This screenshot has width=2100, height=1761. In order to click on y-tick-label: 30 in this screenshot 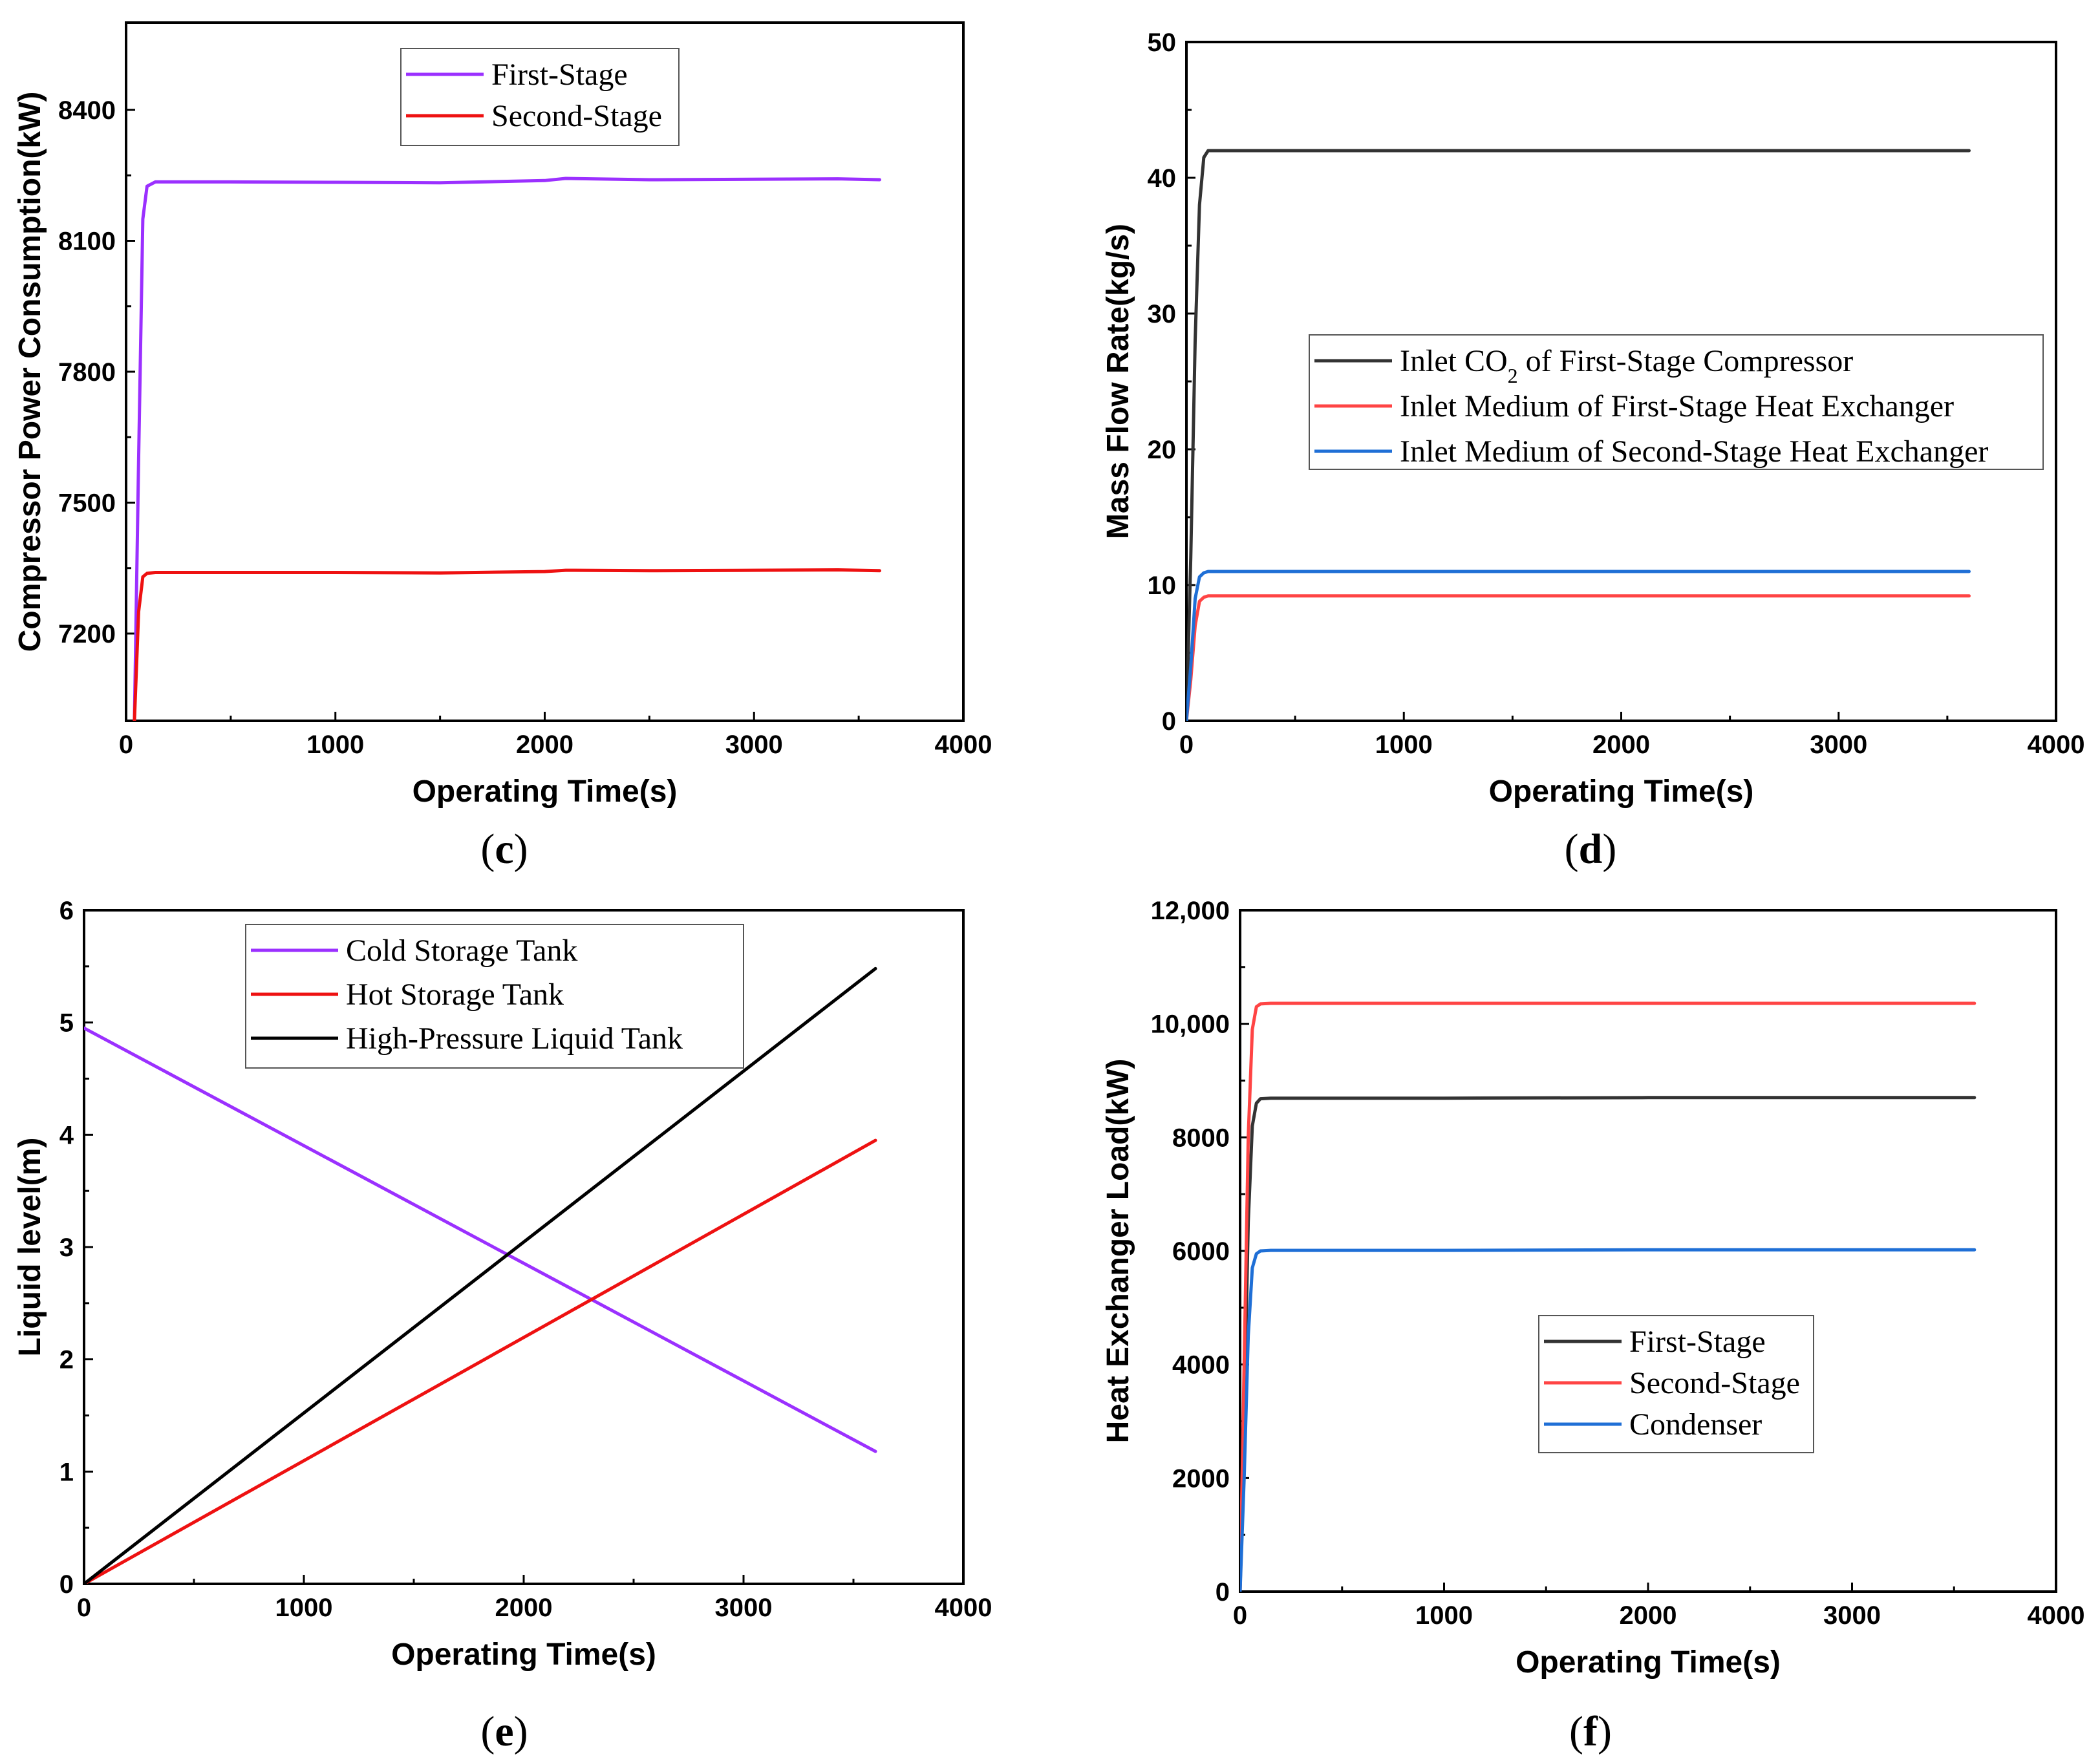, I will do `click(1162, 314)`.